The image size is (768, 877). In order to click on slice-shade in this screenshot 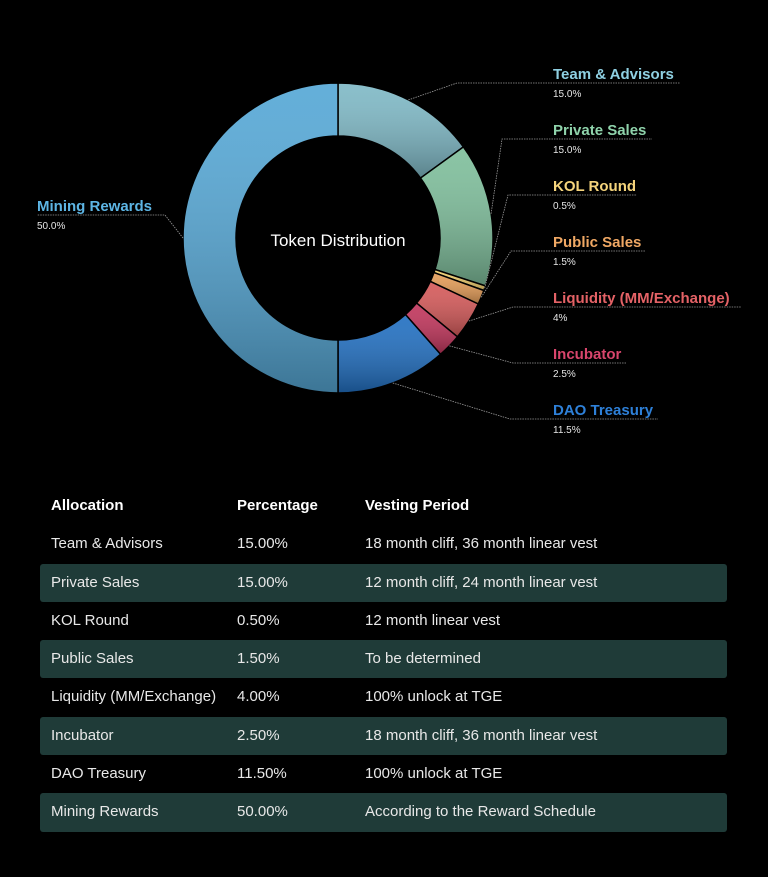, I will do `click(260, 238)`.